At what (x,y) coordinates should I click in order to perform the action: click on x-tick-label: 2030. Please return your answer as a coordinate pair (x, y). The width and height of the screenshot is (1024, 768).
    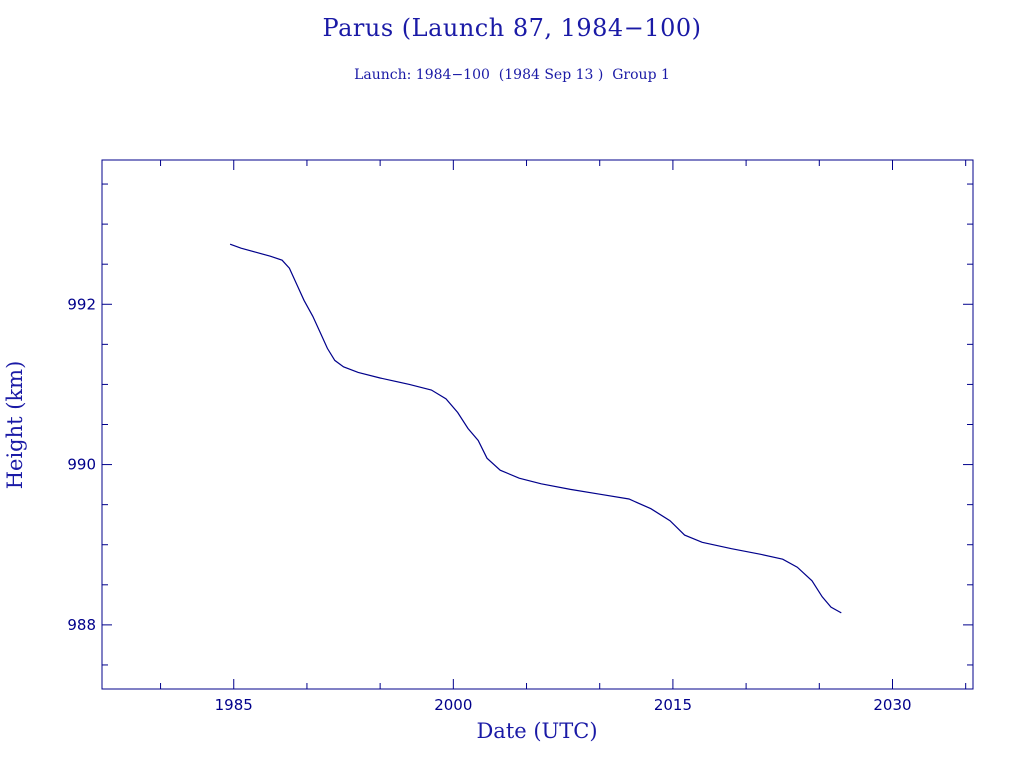
    Looking at the image, I should click on (892, 705).